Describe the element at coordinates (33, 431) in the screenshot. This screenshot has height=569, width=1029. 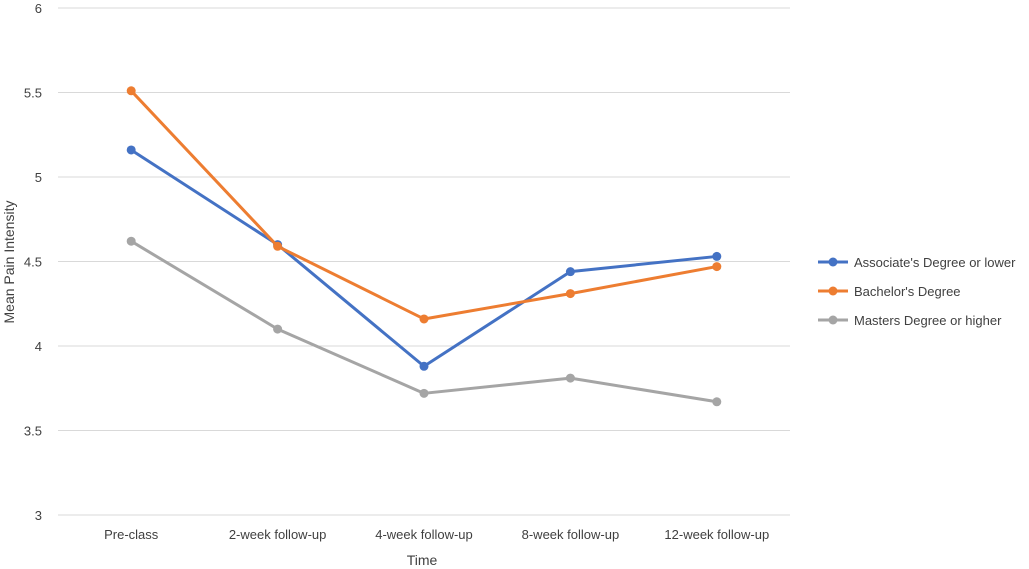
I see `y-tick-label: 3.5` at that location.